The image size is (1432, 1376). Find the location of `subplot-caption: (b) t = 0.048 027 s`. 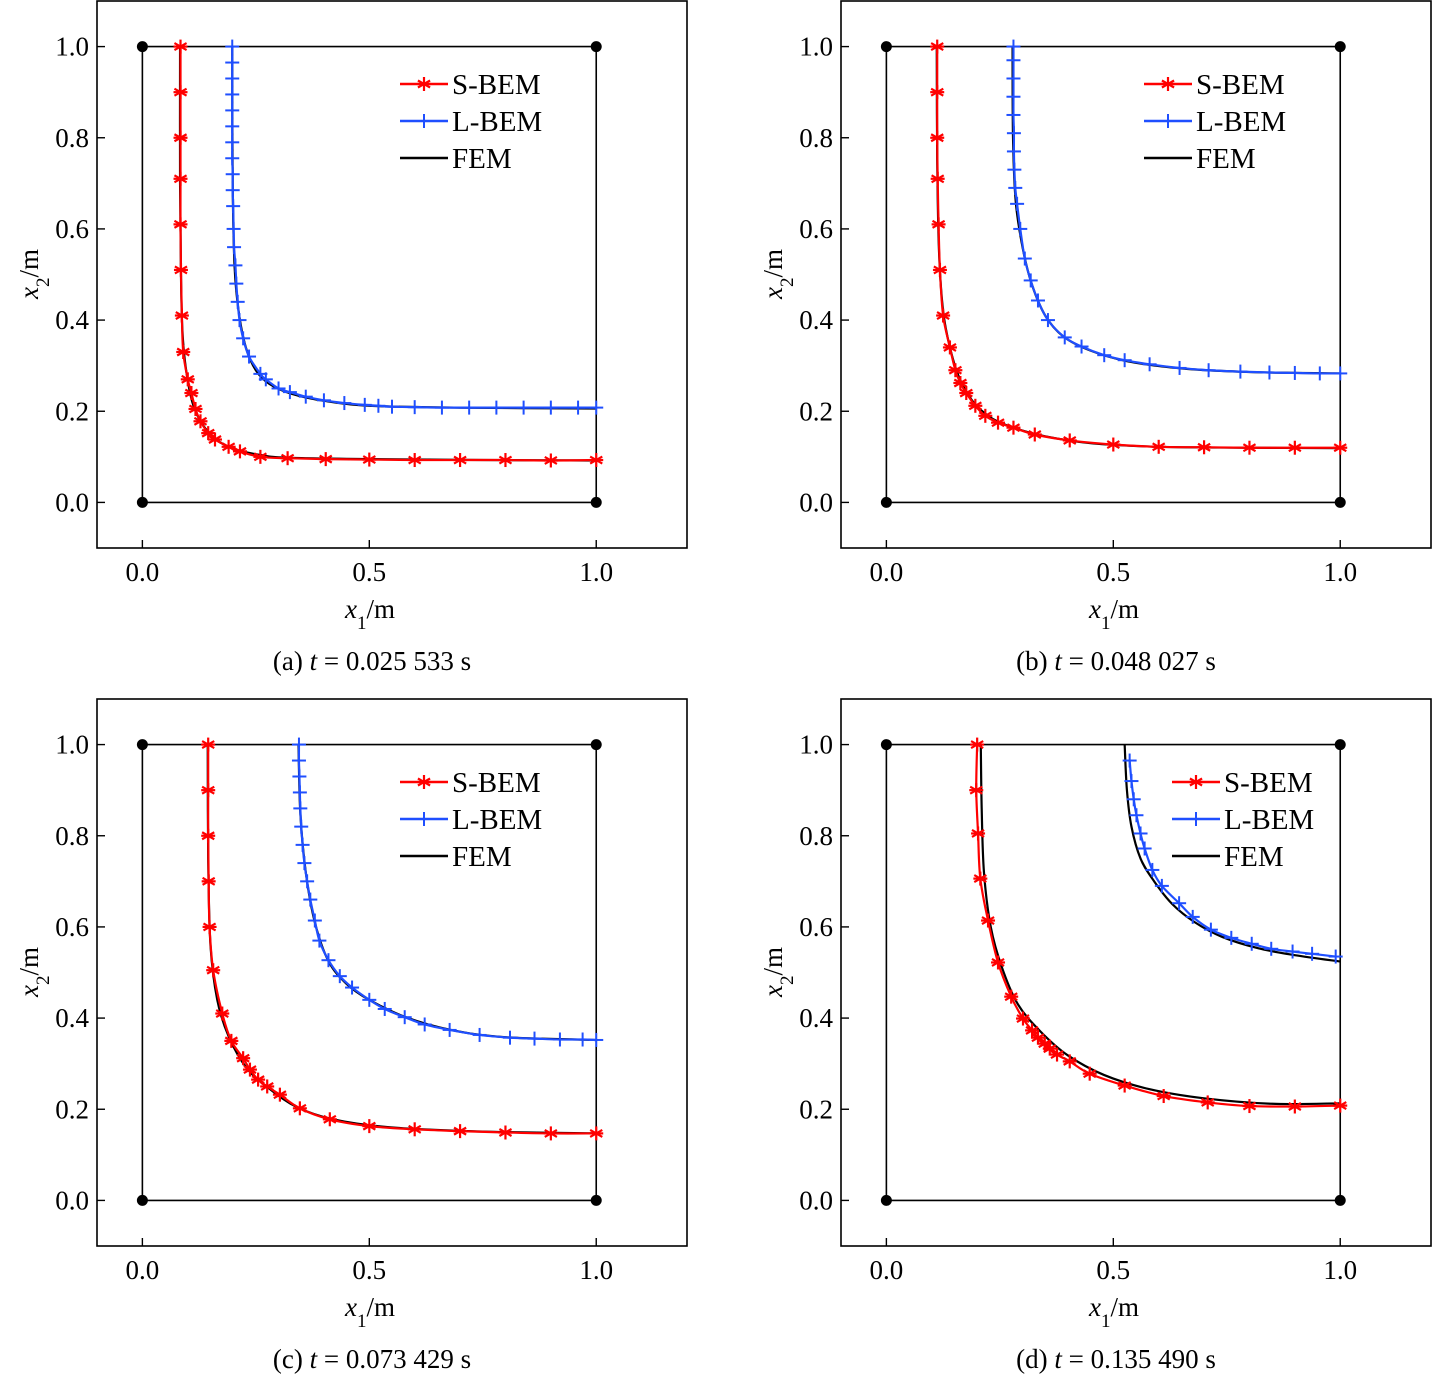

subplot-caption: (b) t = 0.048 027 s is located at coordinates (1116, 661).